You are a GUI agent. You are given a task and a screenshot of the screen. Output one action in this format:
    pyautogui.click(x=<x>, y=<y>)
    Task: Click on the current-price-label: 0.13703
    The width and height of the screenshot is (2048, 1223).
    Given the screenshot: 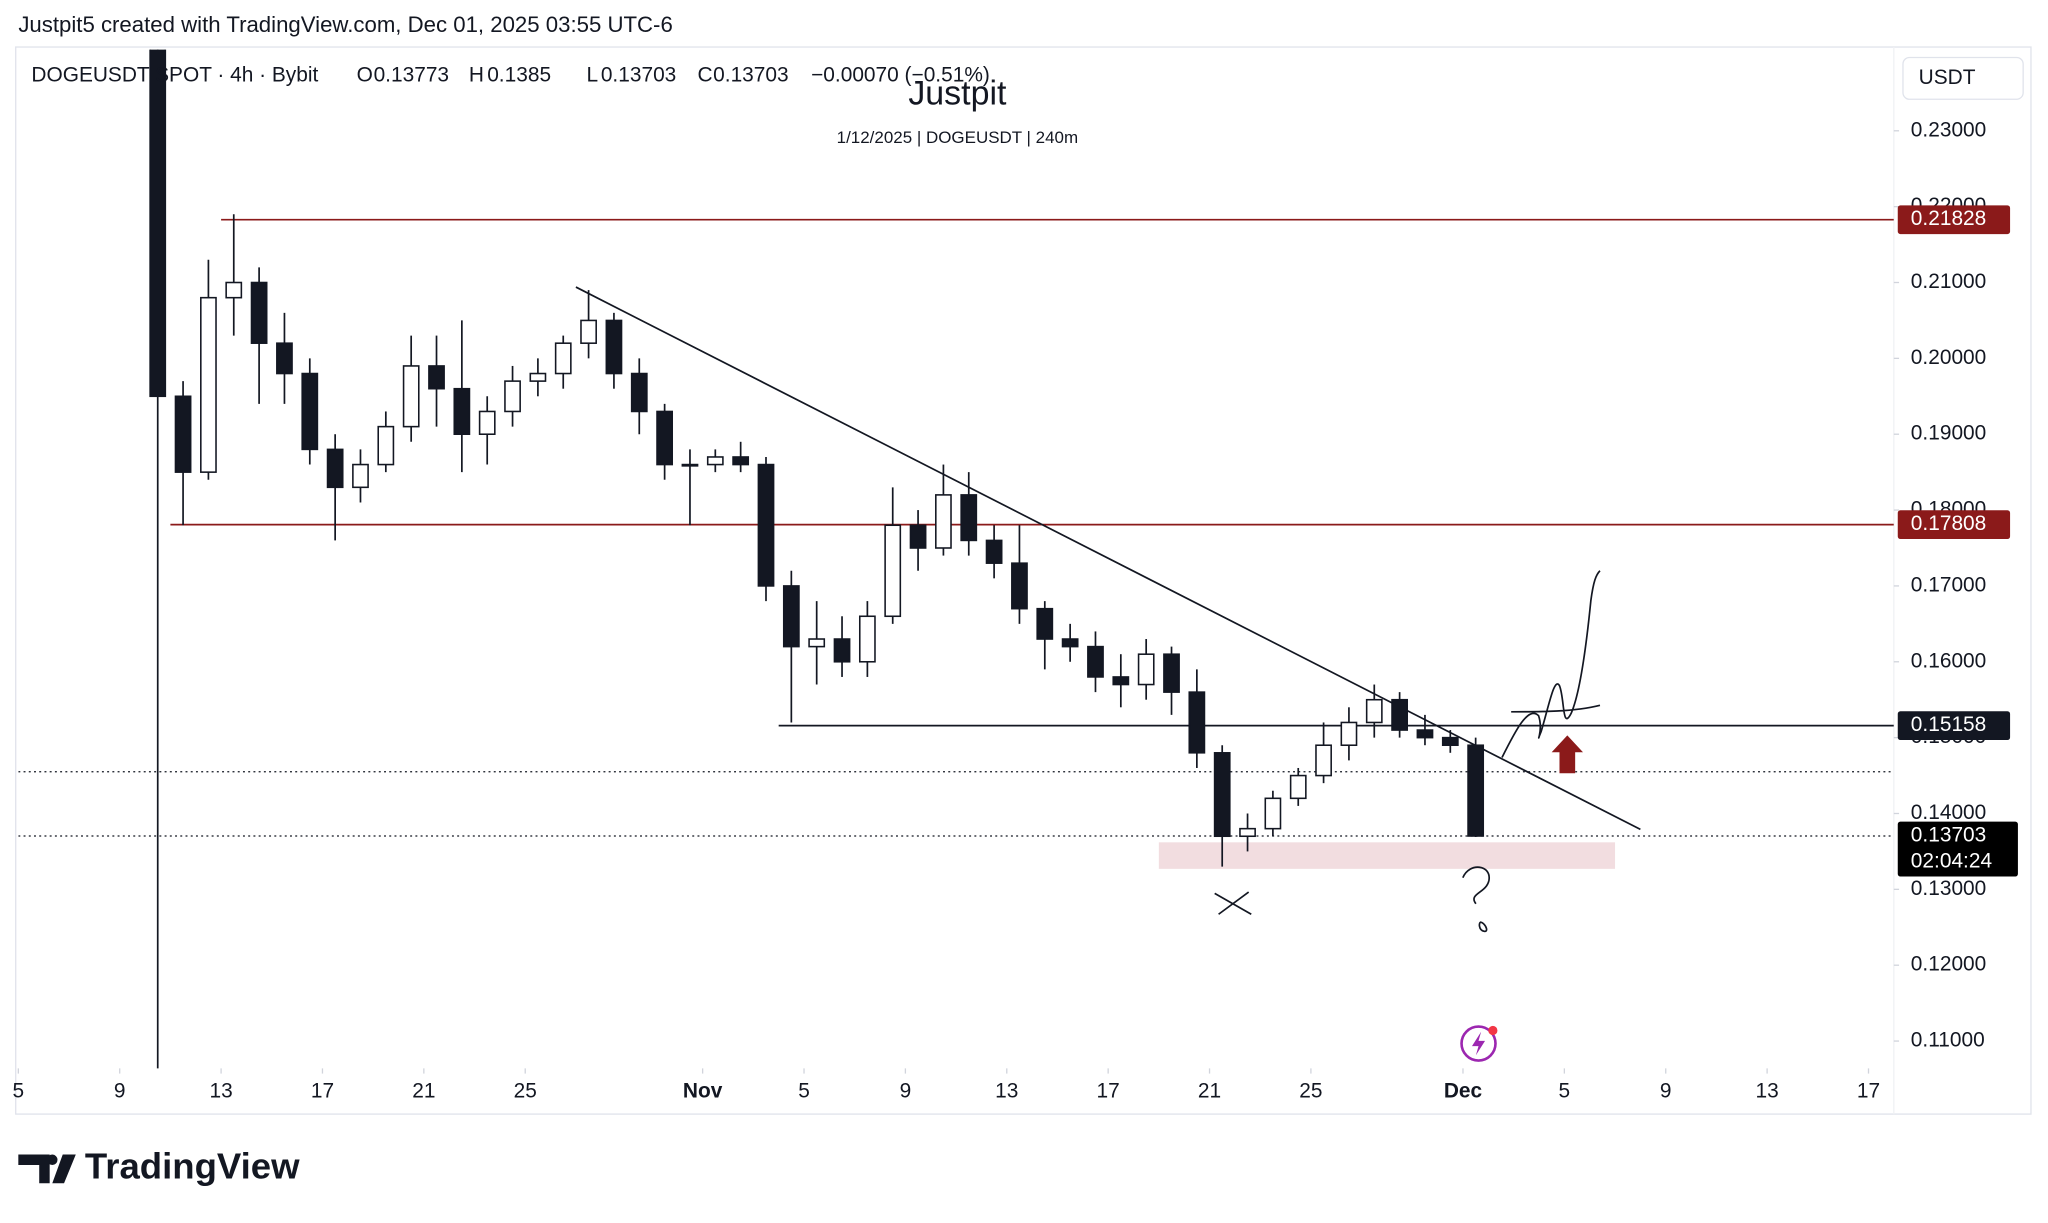 What is the action you would take?
    pyautogui.click(x=1948, y=835)
    